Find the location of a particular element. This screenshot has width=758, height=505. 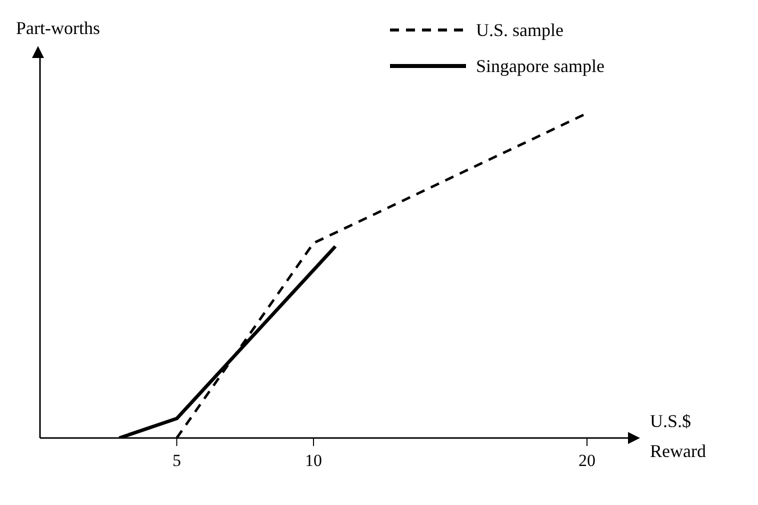

y-axis-title: Part-worths is located at coordinates (58, 28).